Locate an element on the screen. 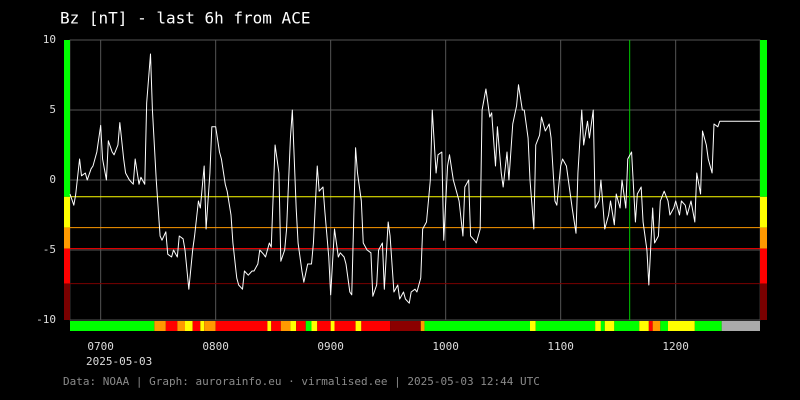  chart-title: Bz [nT] - last 6h from ACE is located at coordinates (185, 18).